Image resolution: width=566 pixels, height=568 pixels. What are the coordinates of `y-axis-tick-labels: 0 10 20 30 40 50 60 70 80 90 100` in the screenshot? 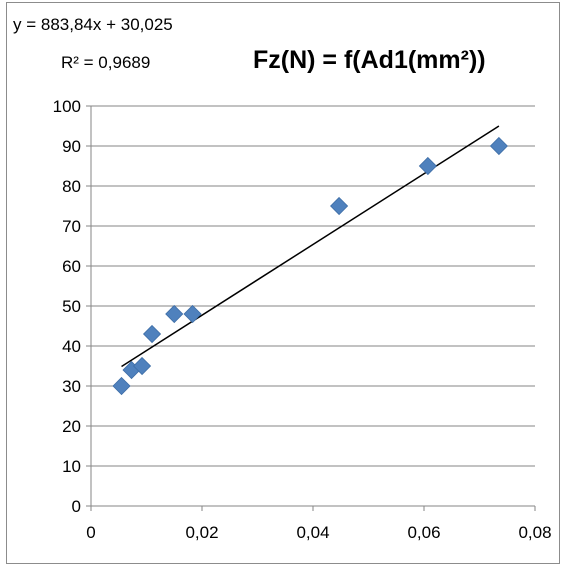 It's located at (67, 306).